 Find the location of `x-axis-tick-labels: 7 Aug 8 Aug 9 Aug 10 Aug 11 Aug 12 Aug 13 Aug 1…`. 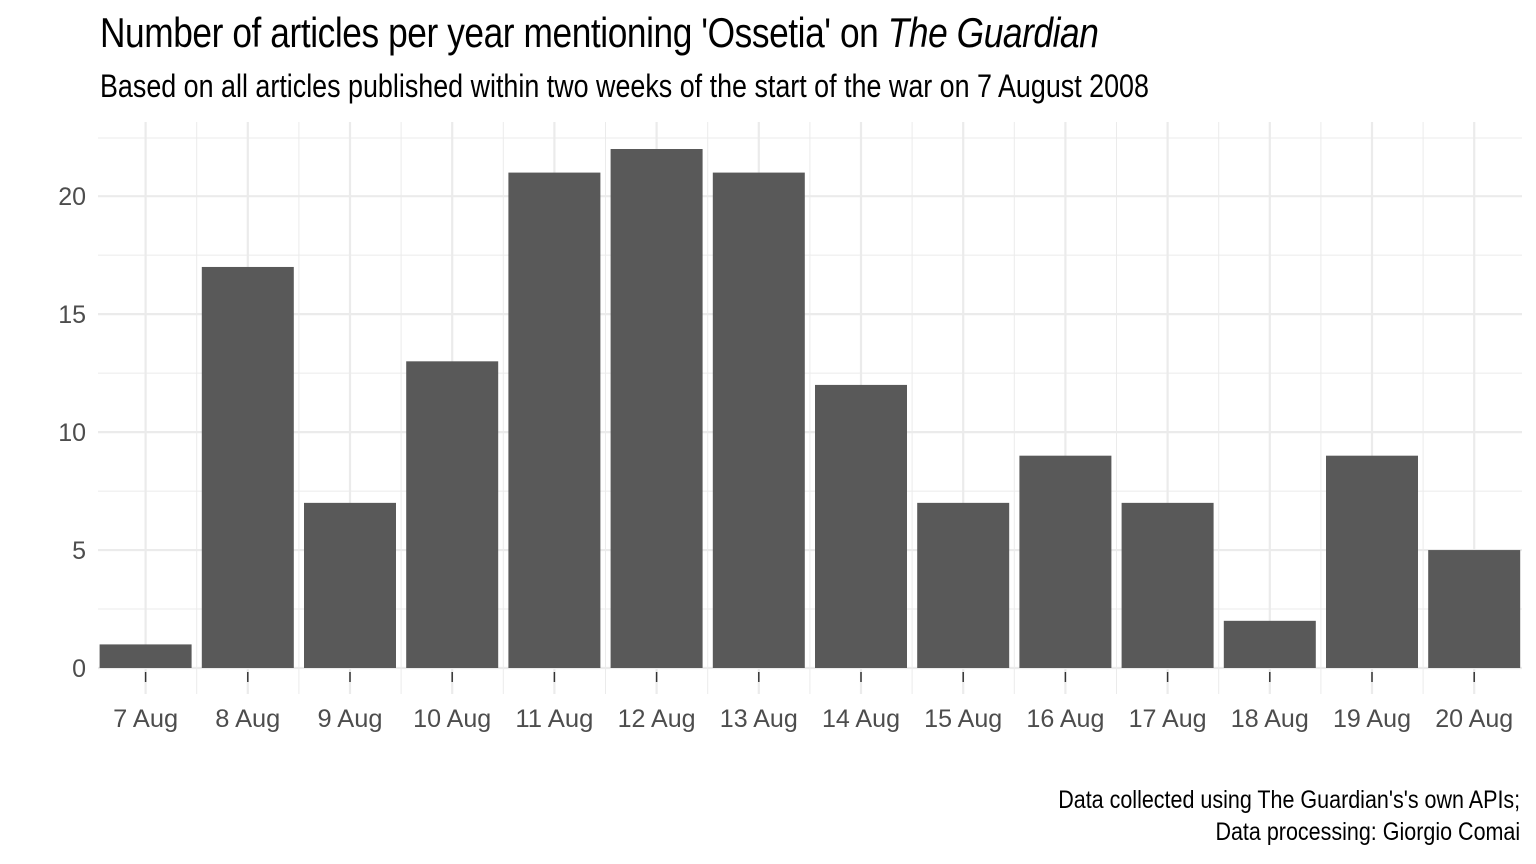

x-axis-tick-labels: 7 Aug 8 Aug 9 Aug 10 Aug 11 Aug 12 Aug 13 Aug 1… is located at coordinates (813, 719).